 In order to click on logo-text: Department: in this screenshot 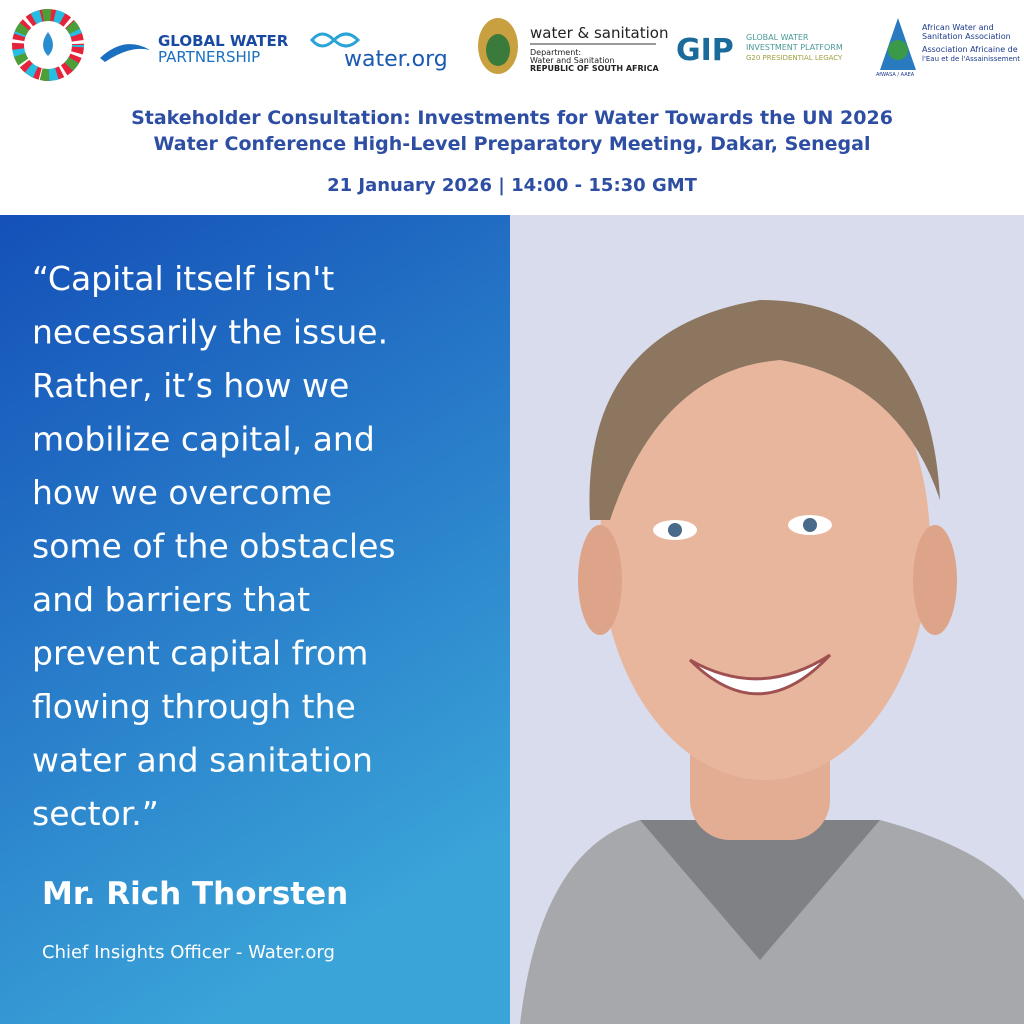, I will do `click(555, 52)`.